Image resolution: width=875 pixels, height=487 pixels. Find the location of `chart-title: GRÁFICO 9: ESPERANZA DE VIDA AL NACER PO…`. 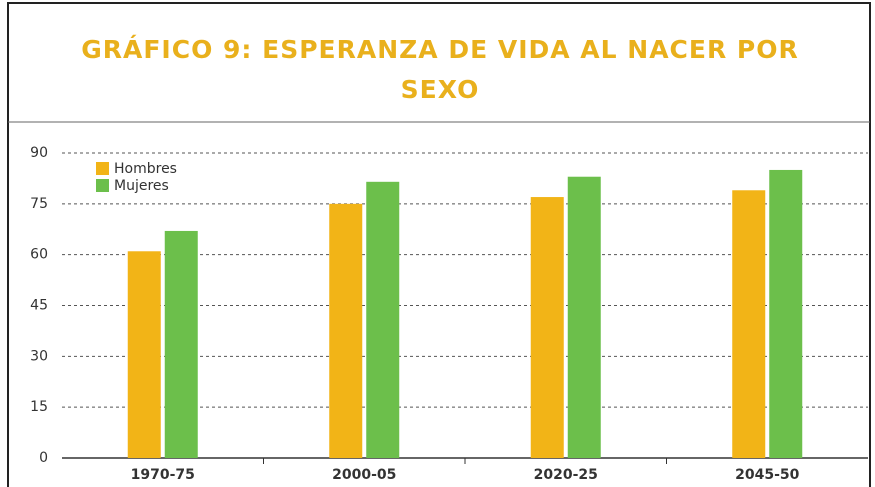

chart-title: GRÁFICO 9: ESPERANZA DE VIDA AL NACER PO… is located at coordinates (440, 69).